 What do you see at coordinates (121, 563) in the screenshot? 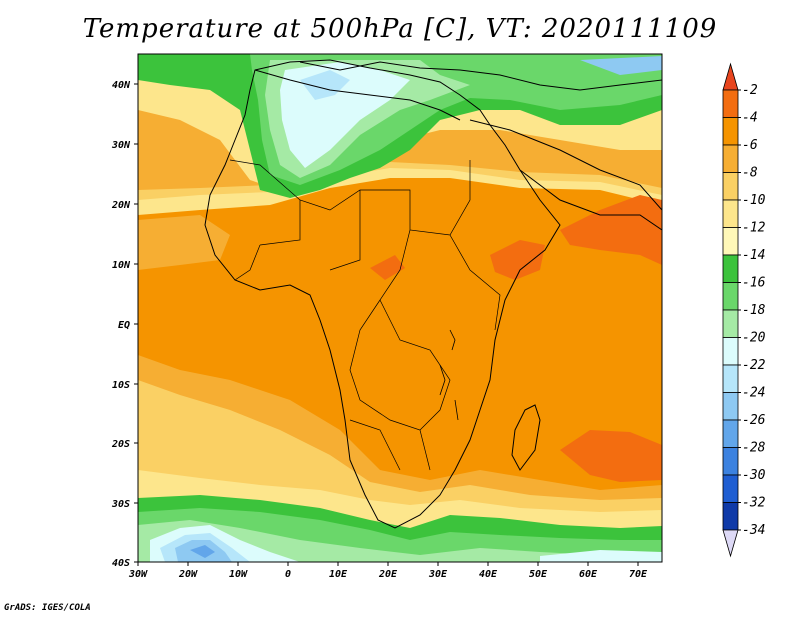
I see `y-tick-label: 40S` at bounding box center [121, 563].